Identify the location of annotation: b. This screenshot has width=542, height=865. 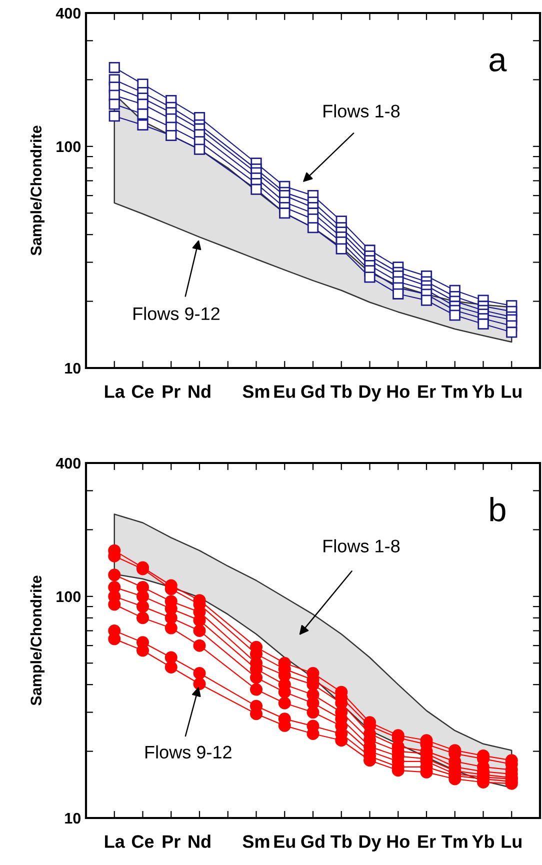
(498, 509).